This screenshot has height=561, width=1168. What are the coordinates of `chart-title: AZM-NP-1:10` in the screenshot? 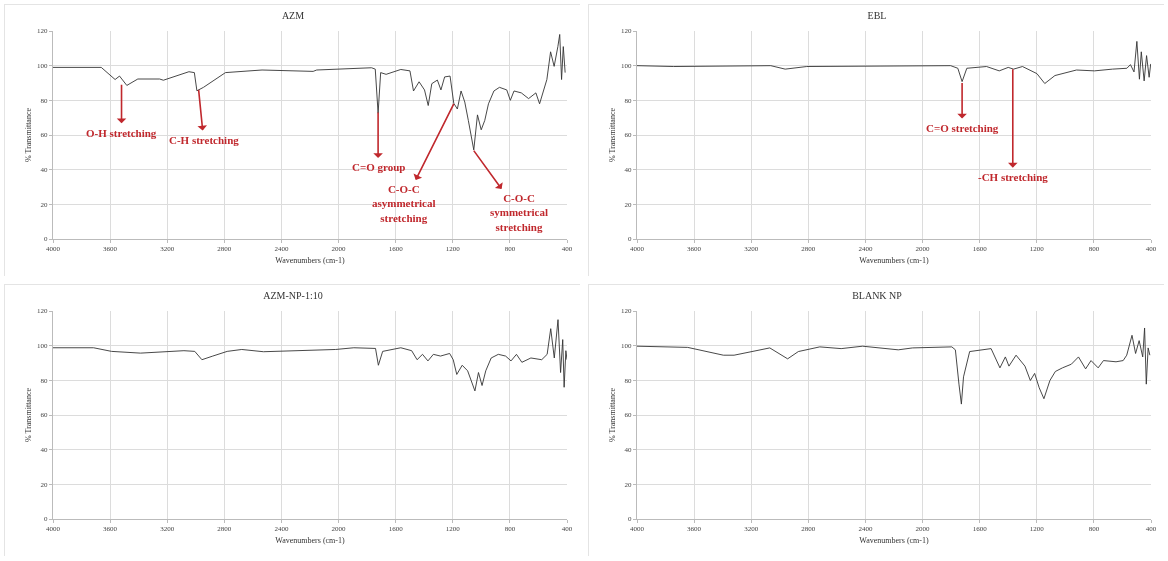 It's located at (293, 295).